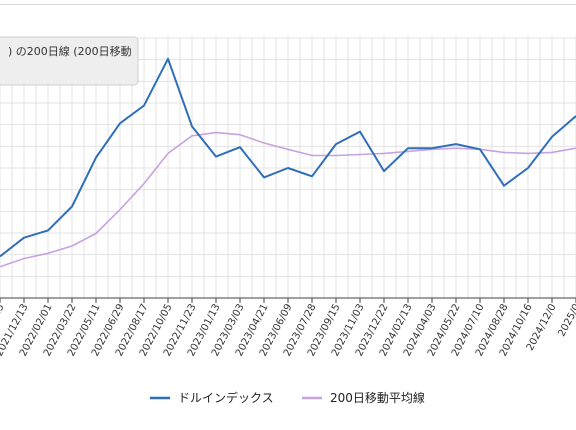  What do you see at coordinates (288, 300) in the screenshot?
I see `x-axis` at bounding box center [288, 300].